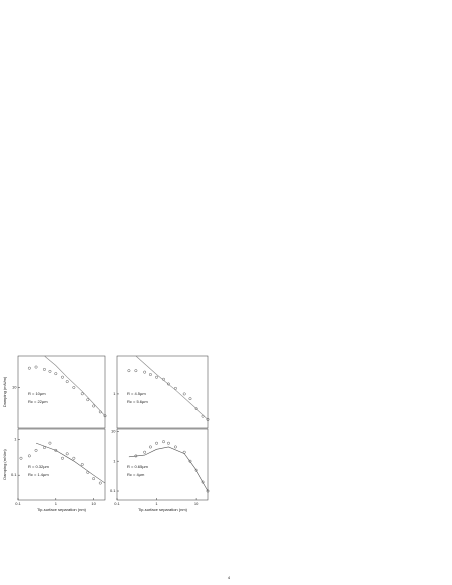 Image resolution: width=452 pixels, height=585 pixels. What do you see at coordinates (39, 466) in the screenshot?
I see `annotation: R = 0.32µm` at bounding box center [39, 466].